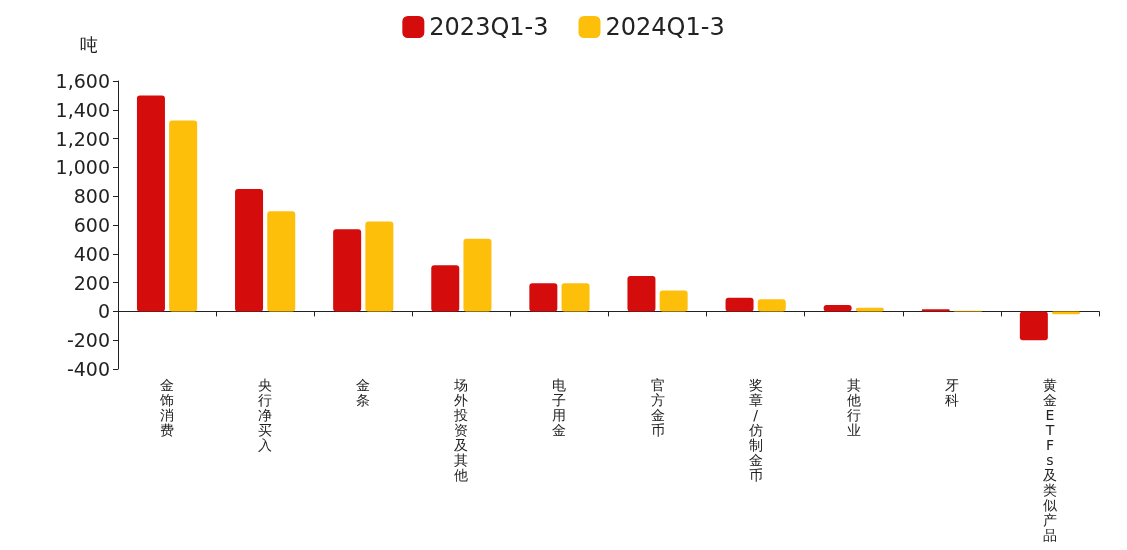 This screenshot has height=550, width=1127. What do you see at coordinates (167, 407) in the screenshot?
I see `x-tick-label: 金饰消费` at bounding box center [167, 407].